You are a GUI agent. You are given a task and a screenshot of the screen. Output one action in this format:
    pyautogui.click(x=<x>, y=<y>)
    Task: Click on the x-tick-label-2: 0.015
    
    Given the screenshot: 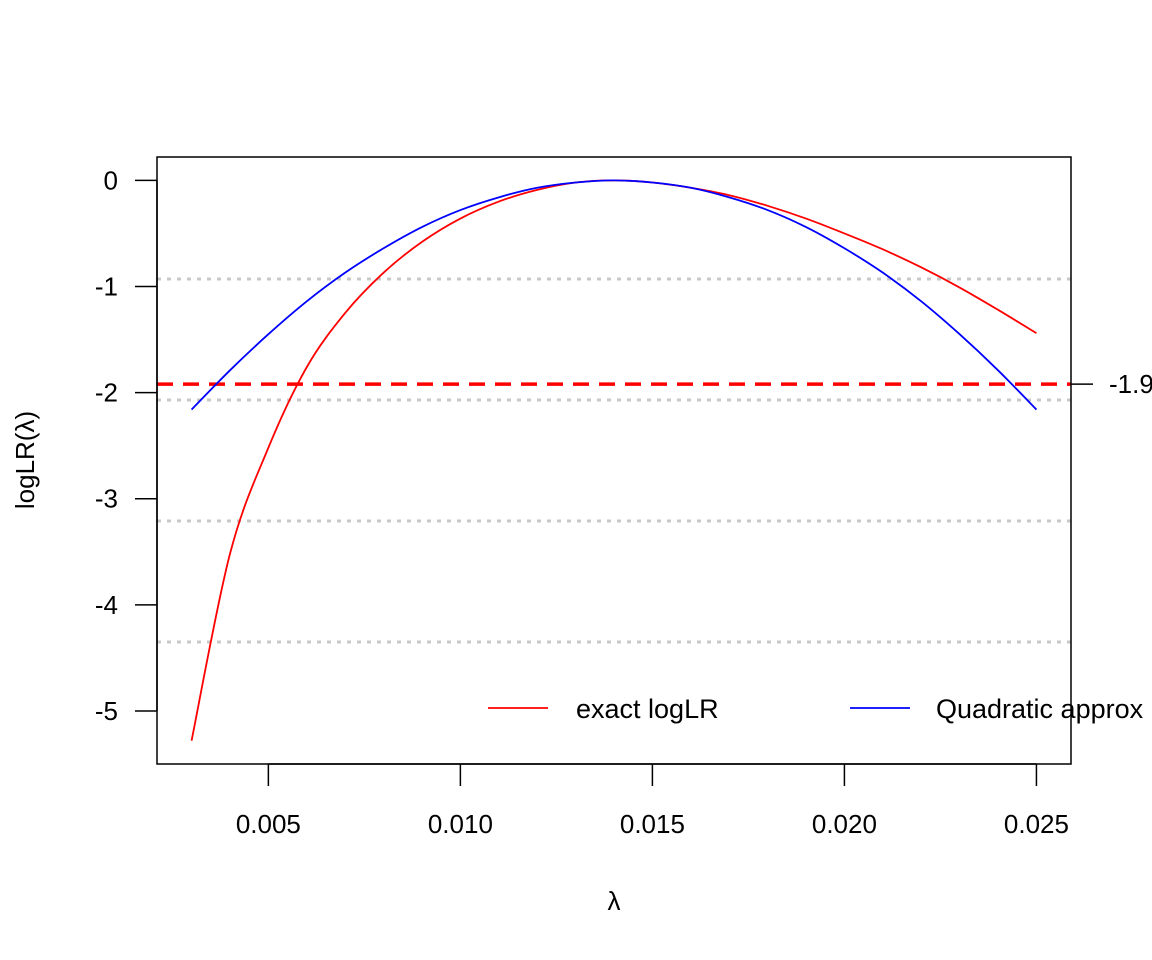 What is the action you would take?
    pyautogui.click(x=652, y=824)
    